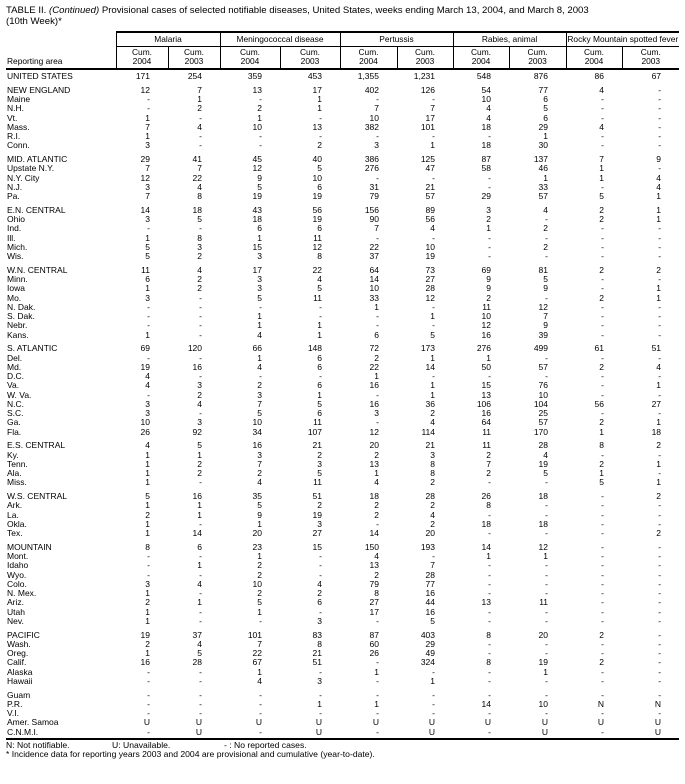 The width and height of the screenshot is (685, 784). I want to click on table-row: Ky. 1 1 3 2 2 3 2 4 - -, so click(342, 455).